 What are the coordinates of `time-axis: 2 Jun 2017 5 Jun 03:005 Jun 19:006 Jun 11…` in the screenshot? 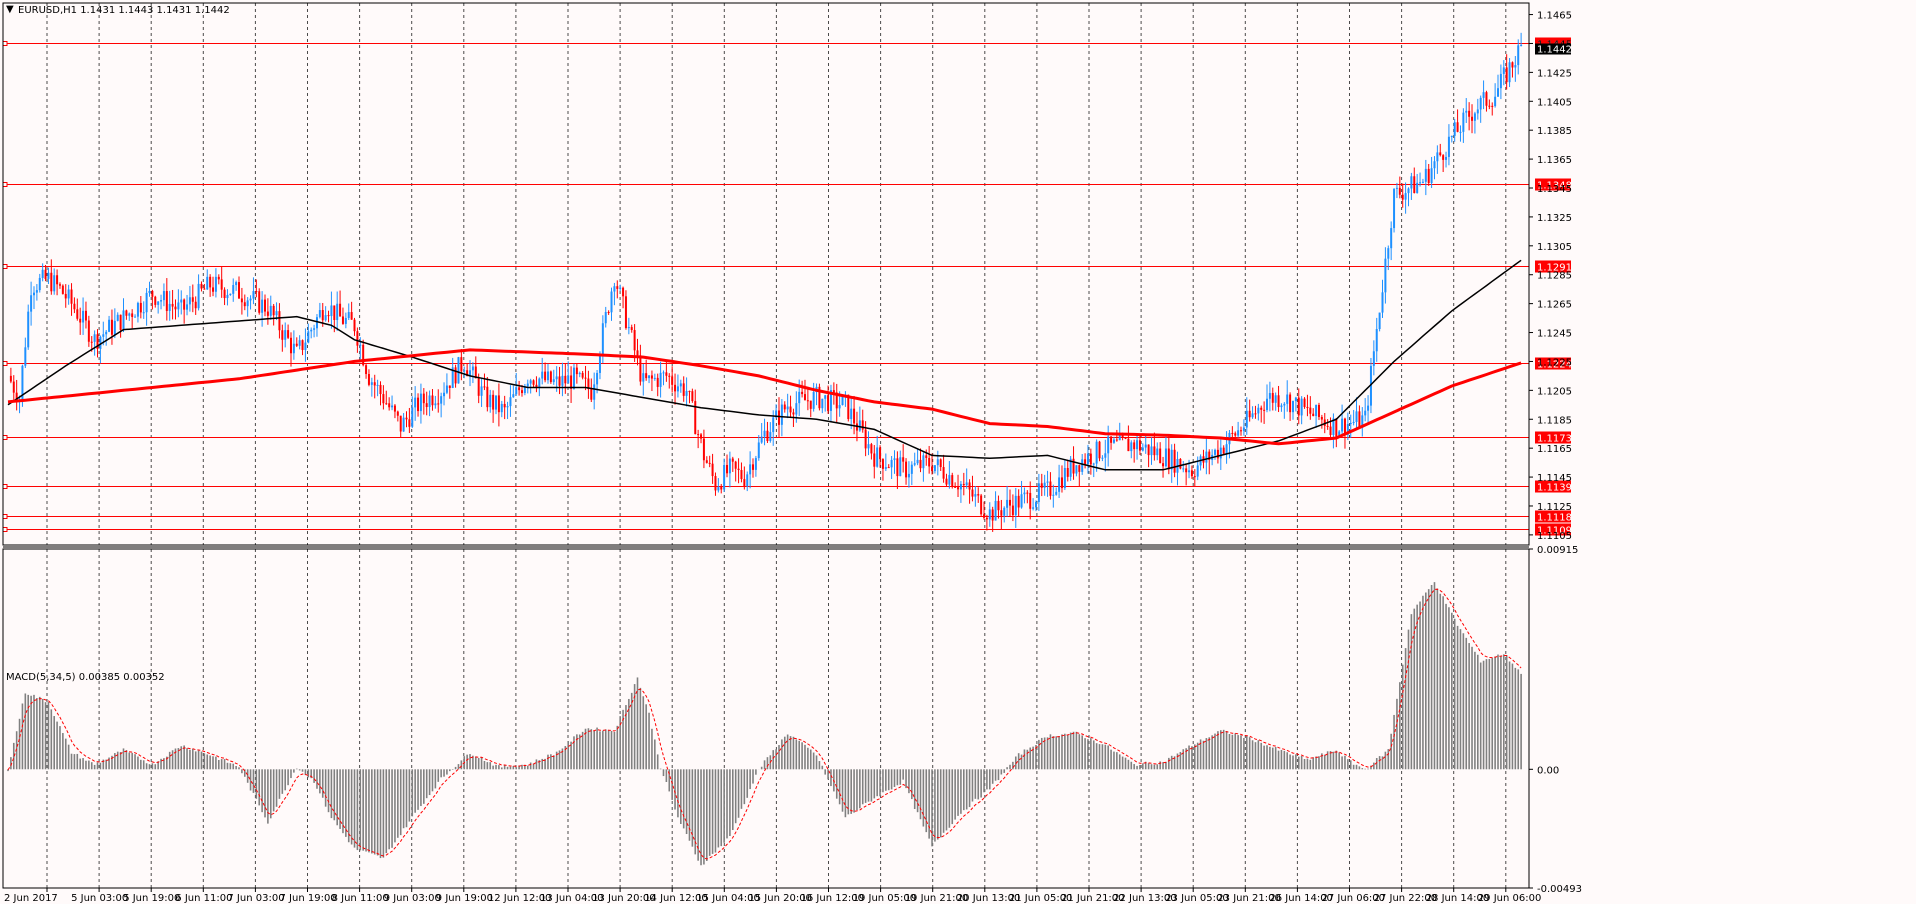 It's located at (772, 896).